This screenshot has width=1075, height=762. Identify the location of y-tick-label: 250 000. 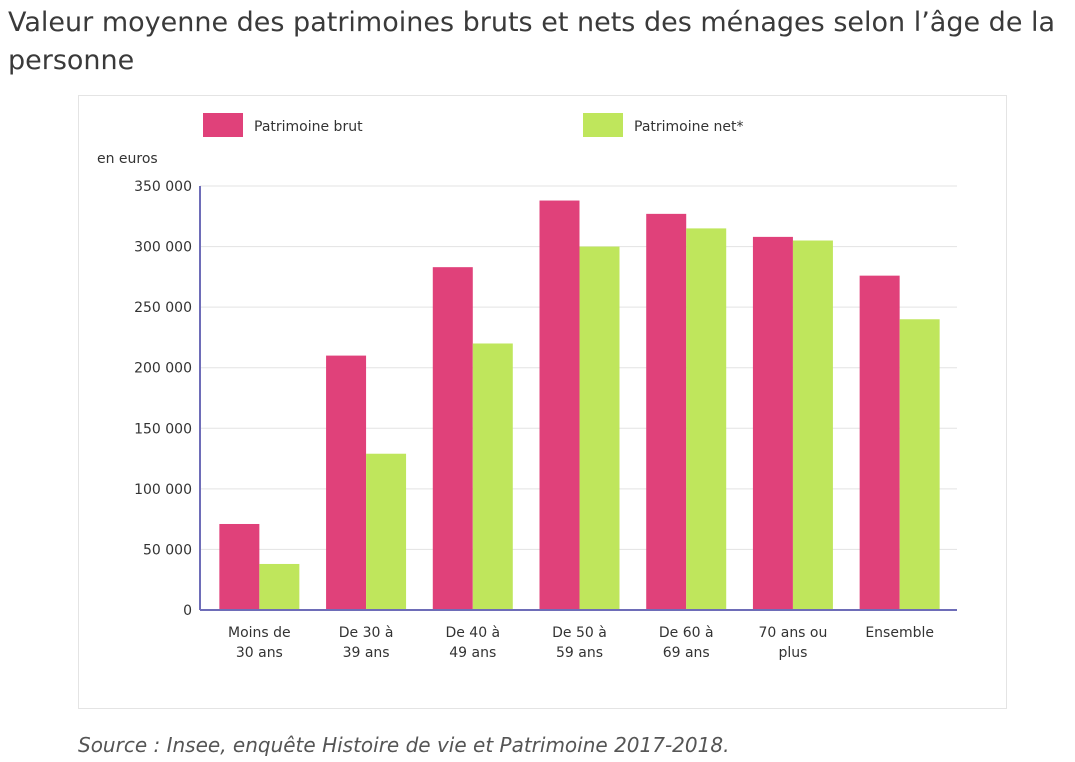
(163, 308).